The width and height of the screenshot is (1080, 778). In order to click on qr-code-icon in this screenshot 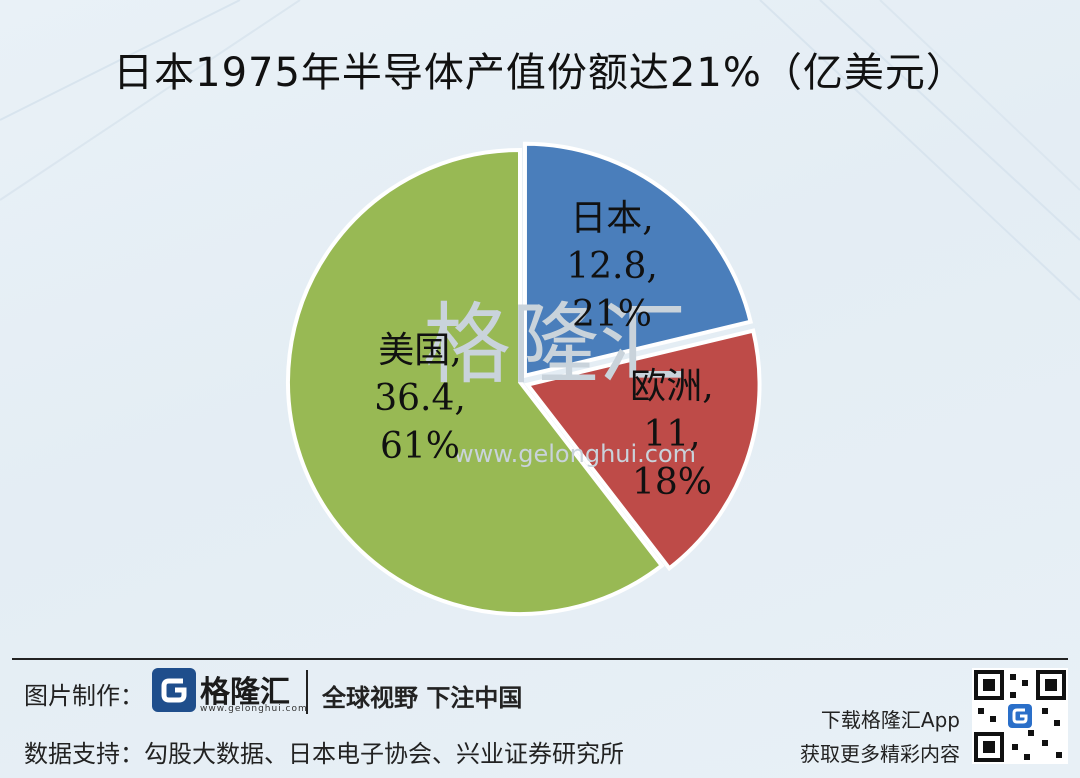, I will do `click(1020, 716)`.